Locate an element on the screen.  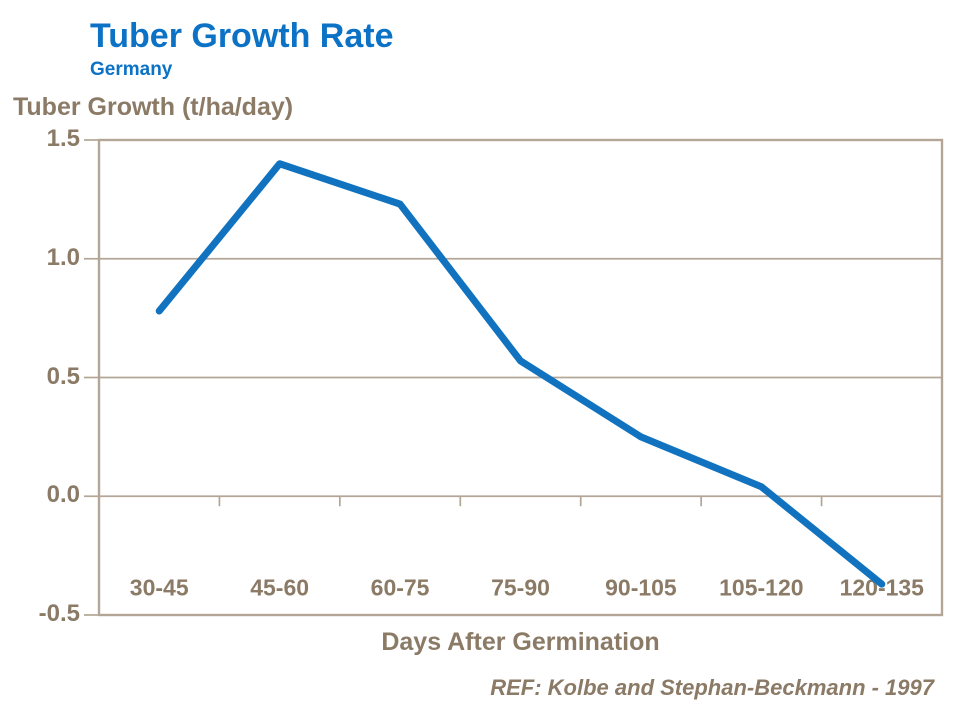
y-tick-label: 0.0 is located at coordinates (63, 495).